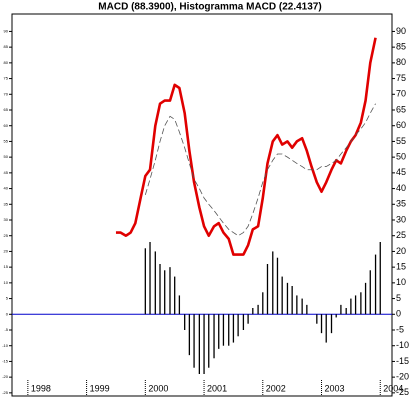  I want to click on y-tick-label-left: 45, so click(6, 172).